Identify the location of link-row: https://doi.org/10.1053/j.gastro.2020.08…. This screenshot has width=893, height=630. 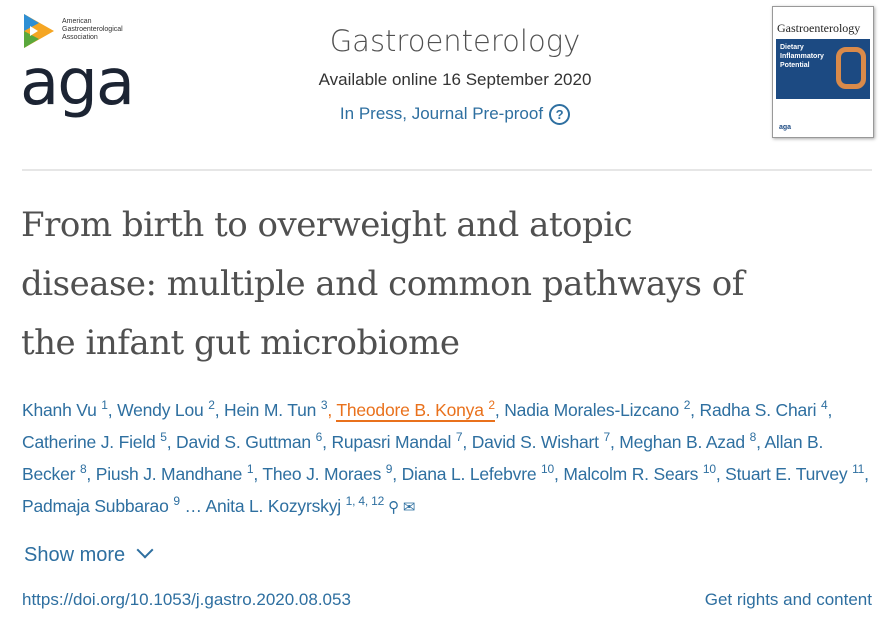
(447, 600).